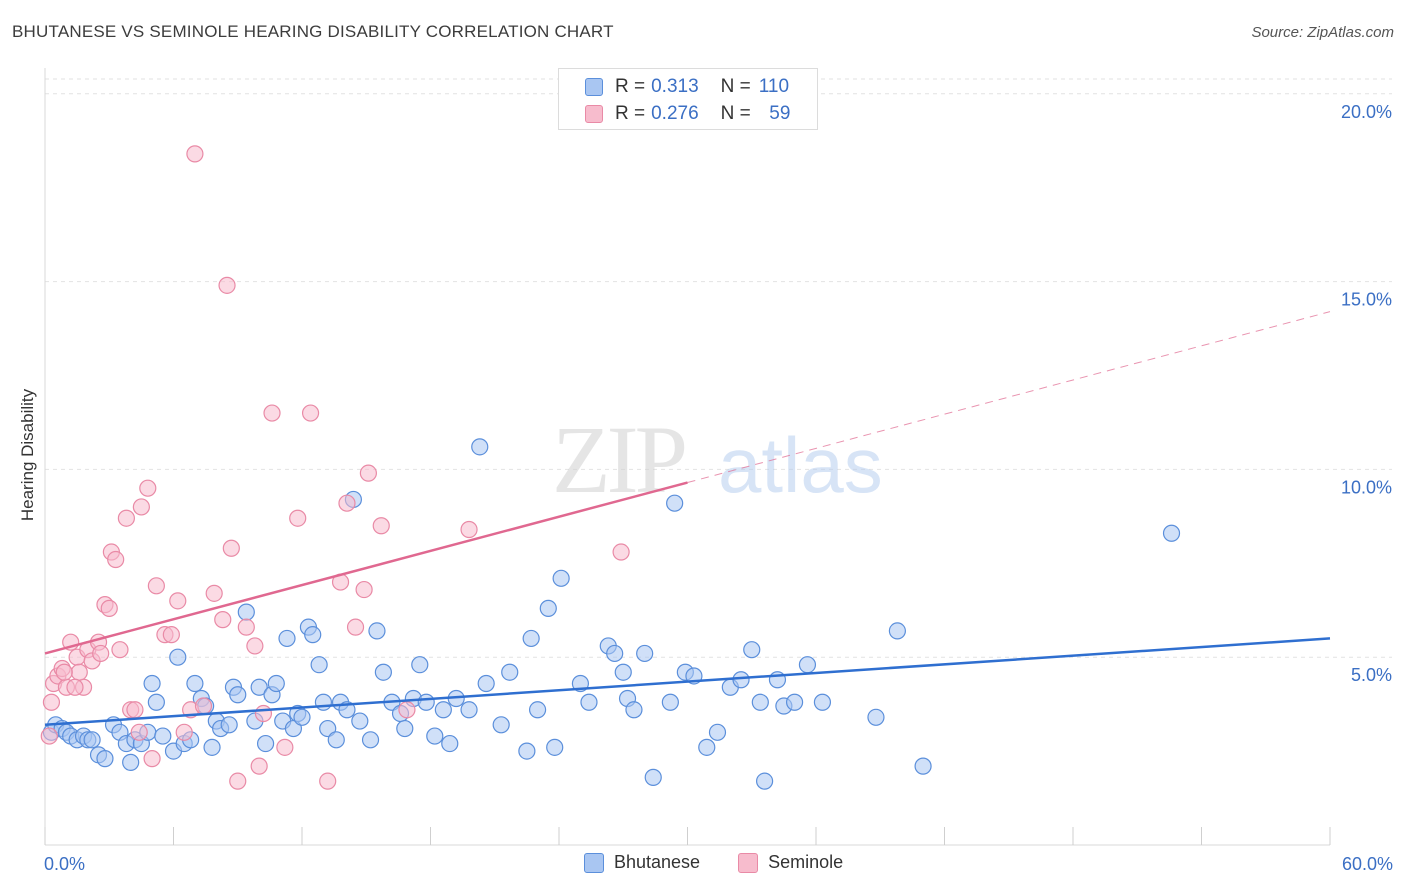 Image resolution: width=1406 pixels, height=892 pixels. What do you see at coordinates (732, 862) in the screenshot?
I see `series-legend: Bhutanese Seminole` at bounding box center [732, 862].